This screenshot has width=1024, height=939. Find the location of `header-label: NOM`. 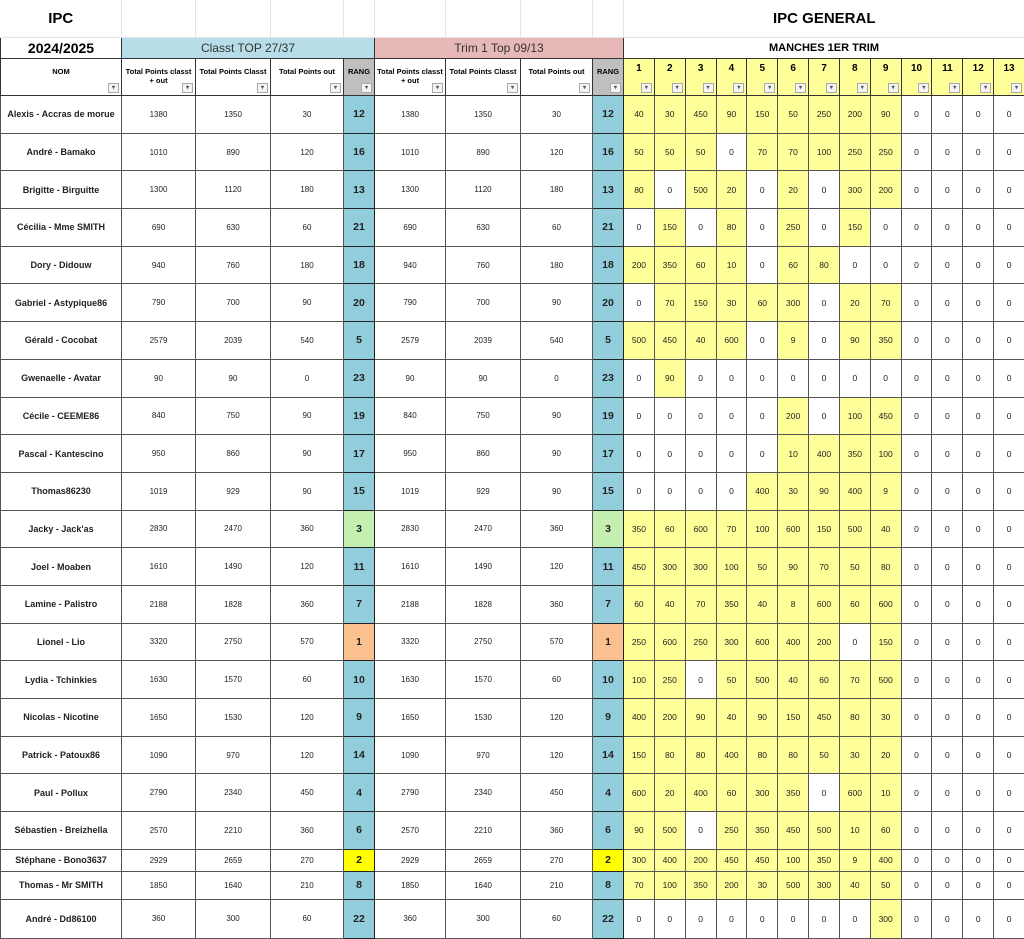

header-label: NOM is located at coordinates (61, 71).